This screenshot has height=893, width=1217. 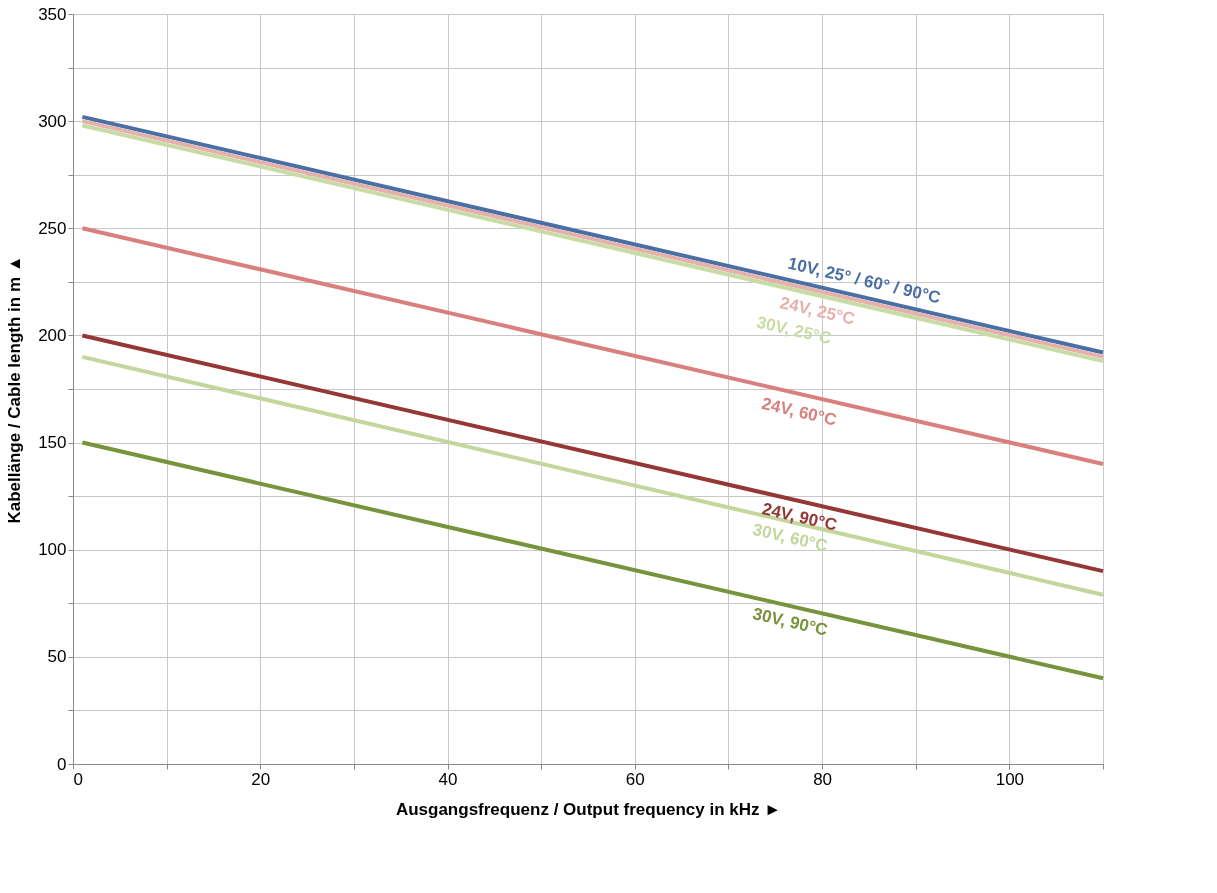 I want to click on text: 24V, 60°C, so click(x=799, y=411).